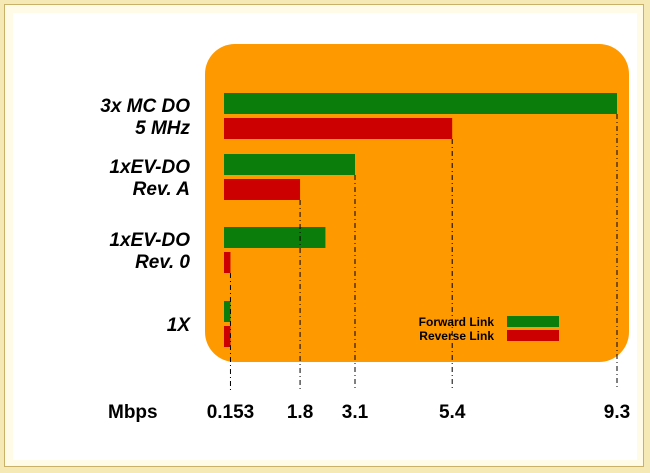  What do you see at coordinates (457, 322) in the screenshot?
I see `legend-label-0: Forward Link` at bounding box center [457, 322].